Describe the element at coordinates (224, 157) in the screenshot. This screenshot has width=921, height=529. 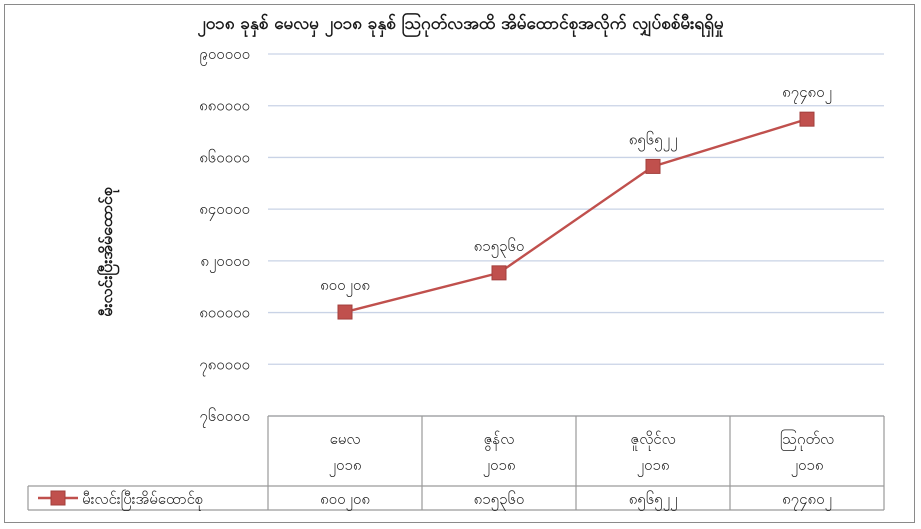
I see `y-tick-label: ၈၆၀၀၀၀` at that location.